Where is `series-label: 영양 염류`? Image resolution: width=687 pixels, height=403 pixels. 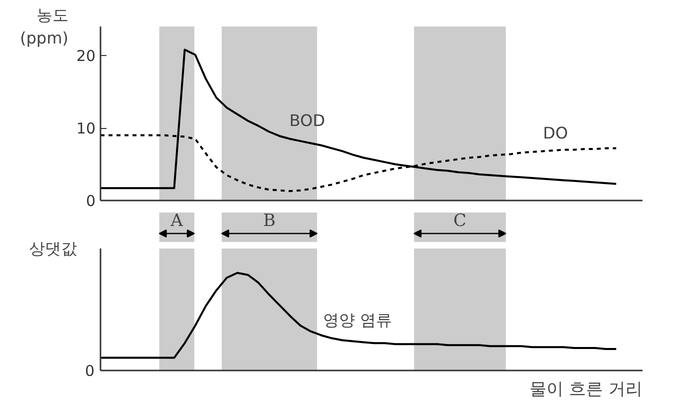
series-label: 영양 염류 is located at coordinates (357, 320).